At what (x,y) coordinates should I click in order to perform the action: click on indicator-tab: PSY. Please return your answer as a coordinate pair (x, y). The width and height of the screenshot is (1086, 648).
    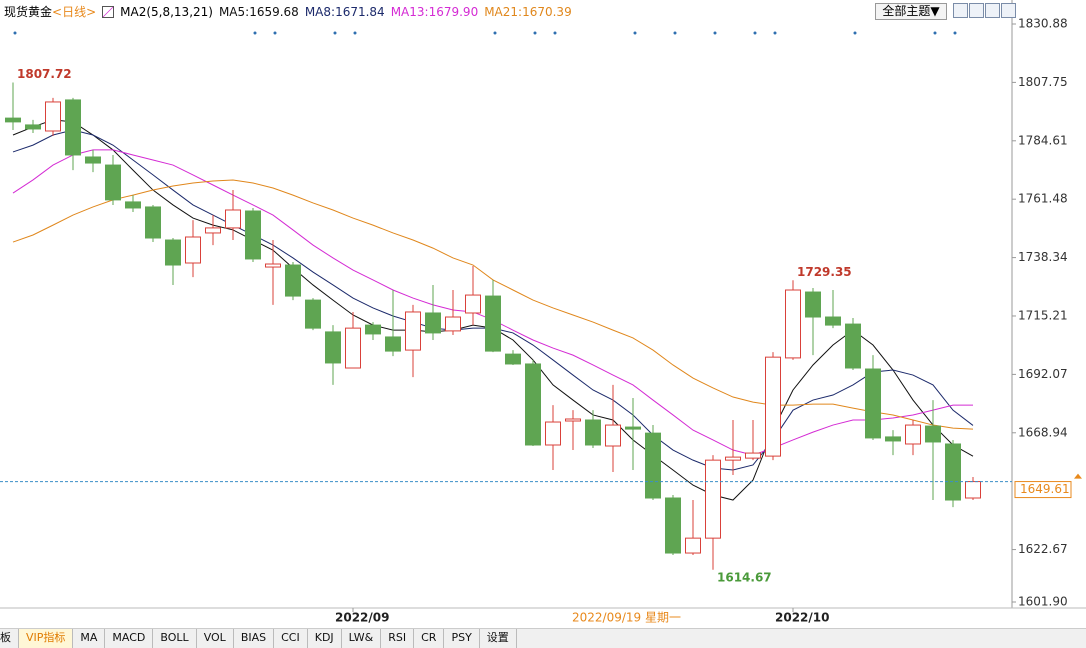
    Looking at the image, I should click on (462, 638).